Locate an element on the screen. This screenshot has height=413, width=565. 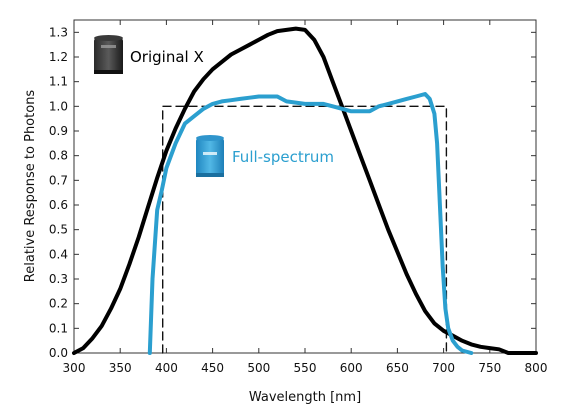
y-tick-label: 1.3 is located at coordinates (58, 32).